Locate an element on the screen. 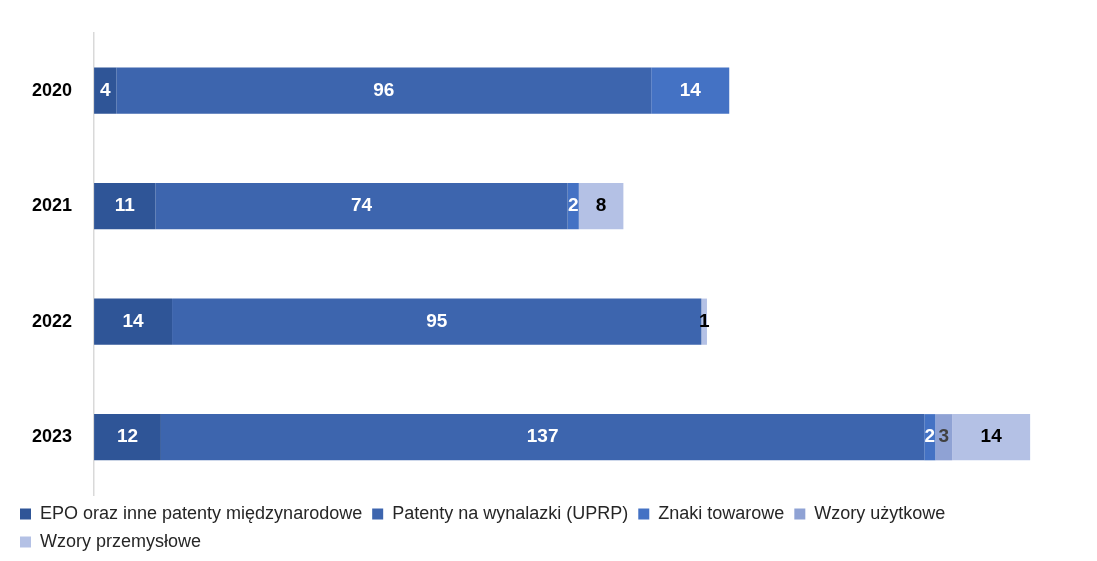 This screenshot has height=561, width=1097. data-label: 12 is located at coordinates (127, 436).